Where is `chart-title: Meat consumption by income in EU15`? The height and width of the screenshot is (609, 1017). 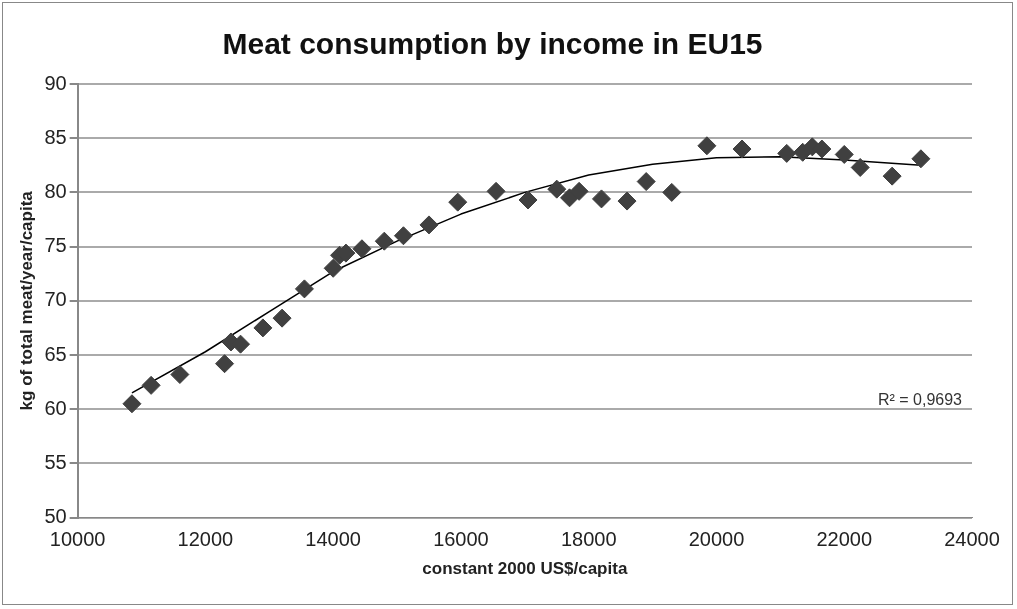 chart-title: Meat consumption by income in EU15 is located at coordinates (492, 44).